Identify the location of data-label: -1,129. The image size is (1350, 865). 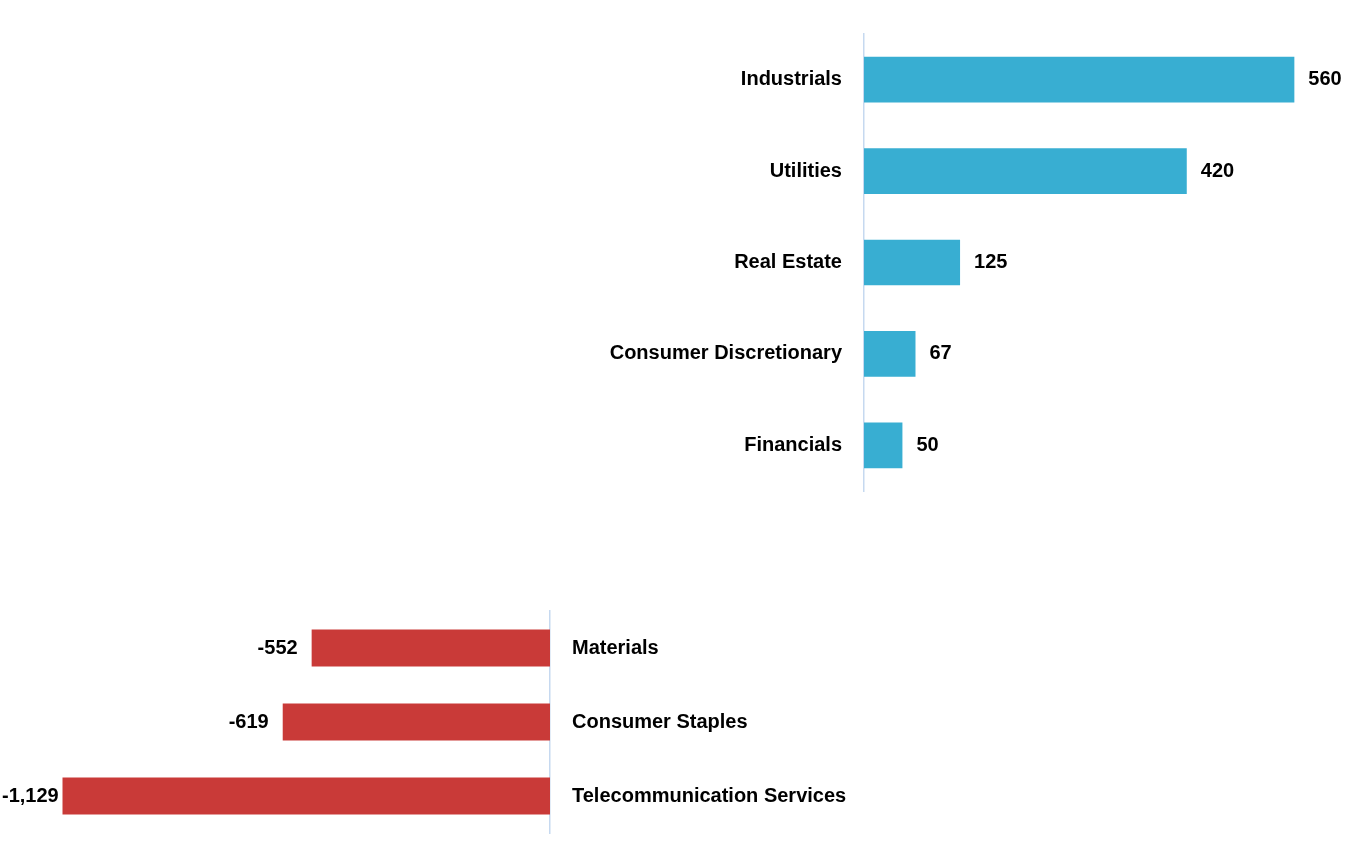
(30, 794).